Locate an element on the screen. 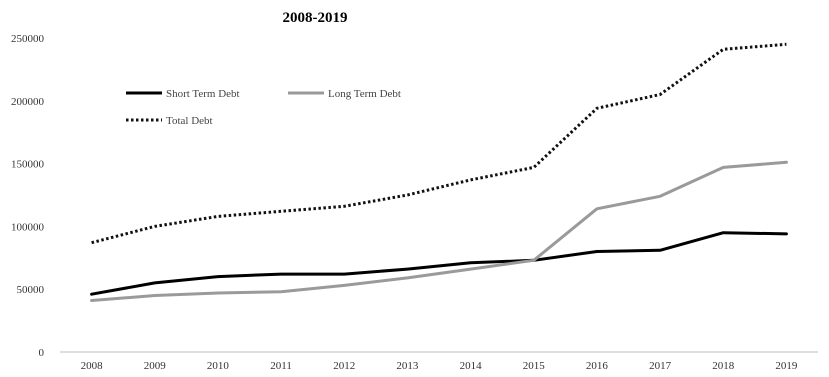 The image size is (829, 377). chart-title: 2008-2019 is located at coordinates (315, 18).